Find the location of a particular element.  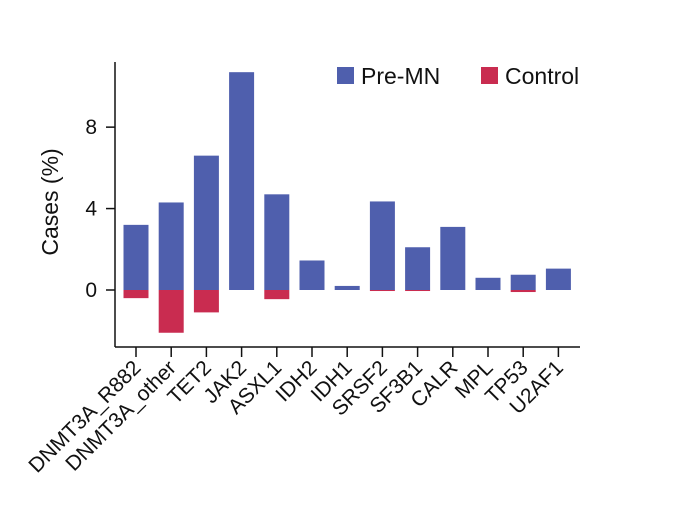

bar-control-dnmt3a-other is located at coordinates (171, 311).